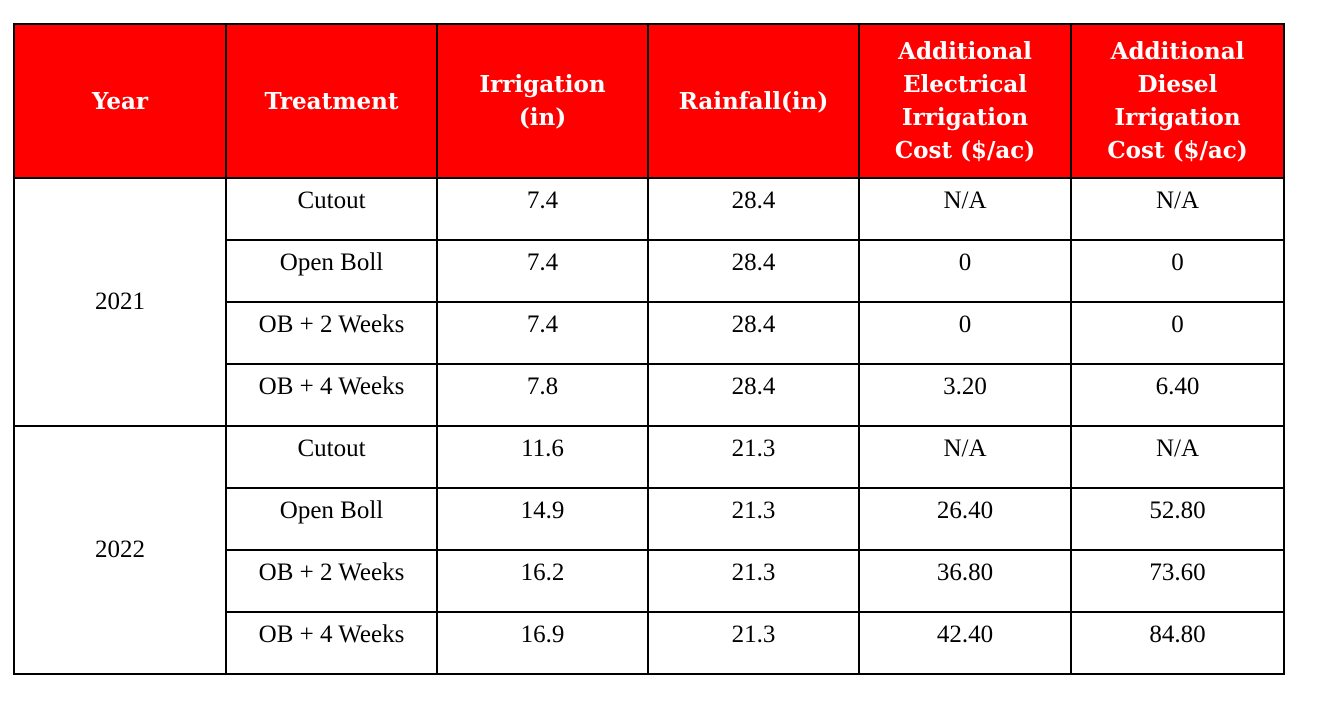 This screenshot has height=716, width=1317. I want to click on irrigation-cell: 14.9, so click(542, 519).